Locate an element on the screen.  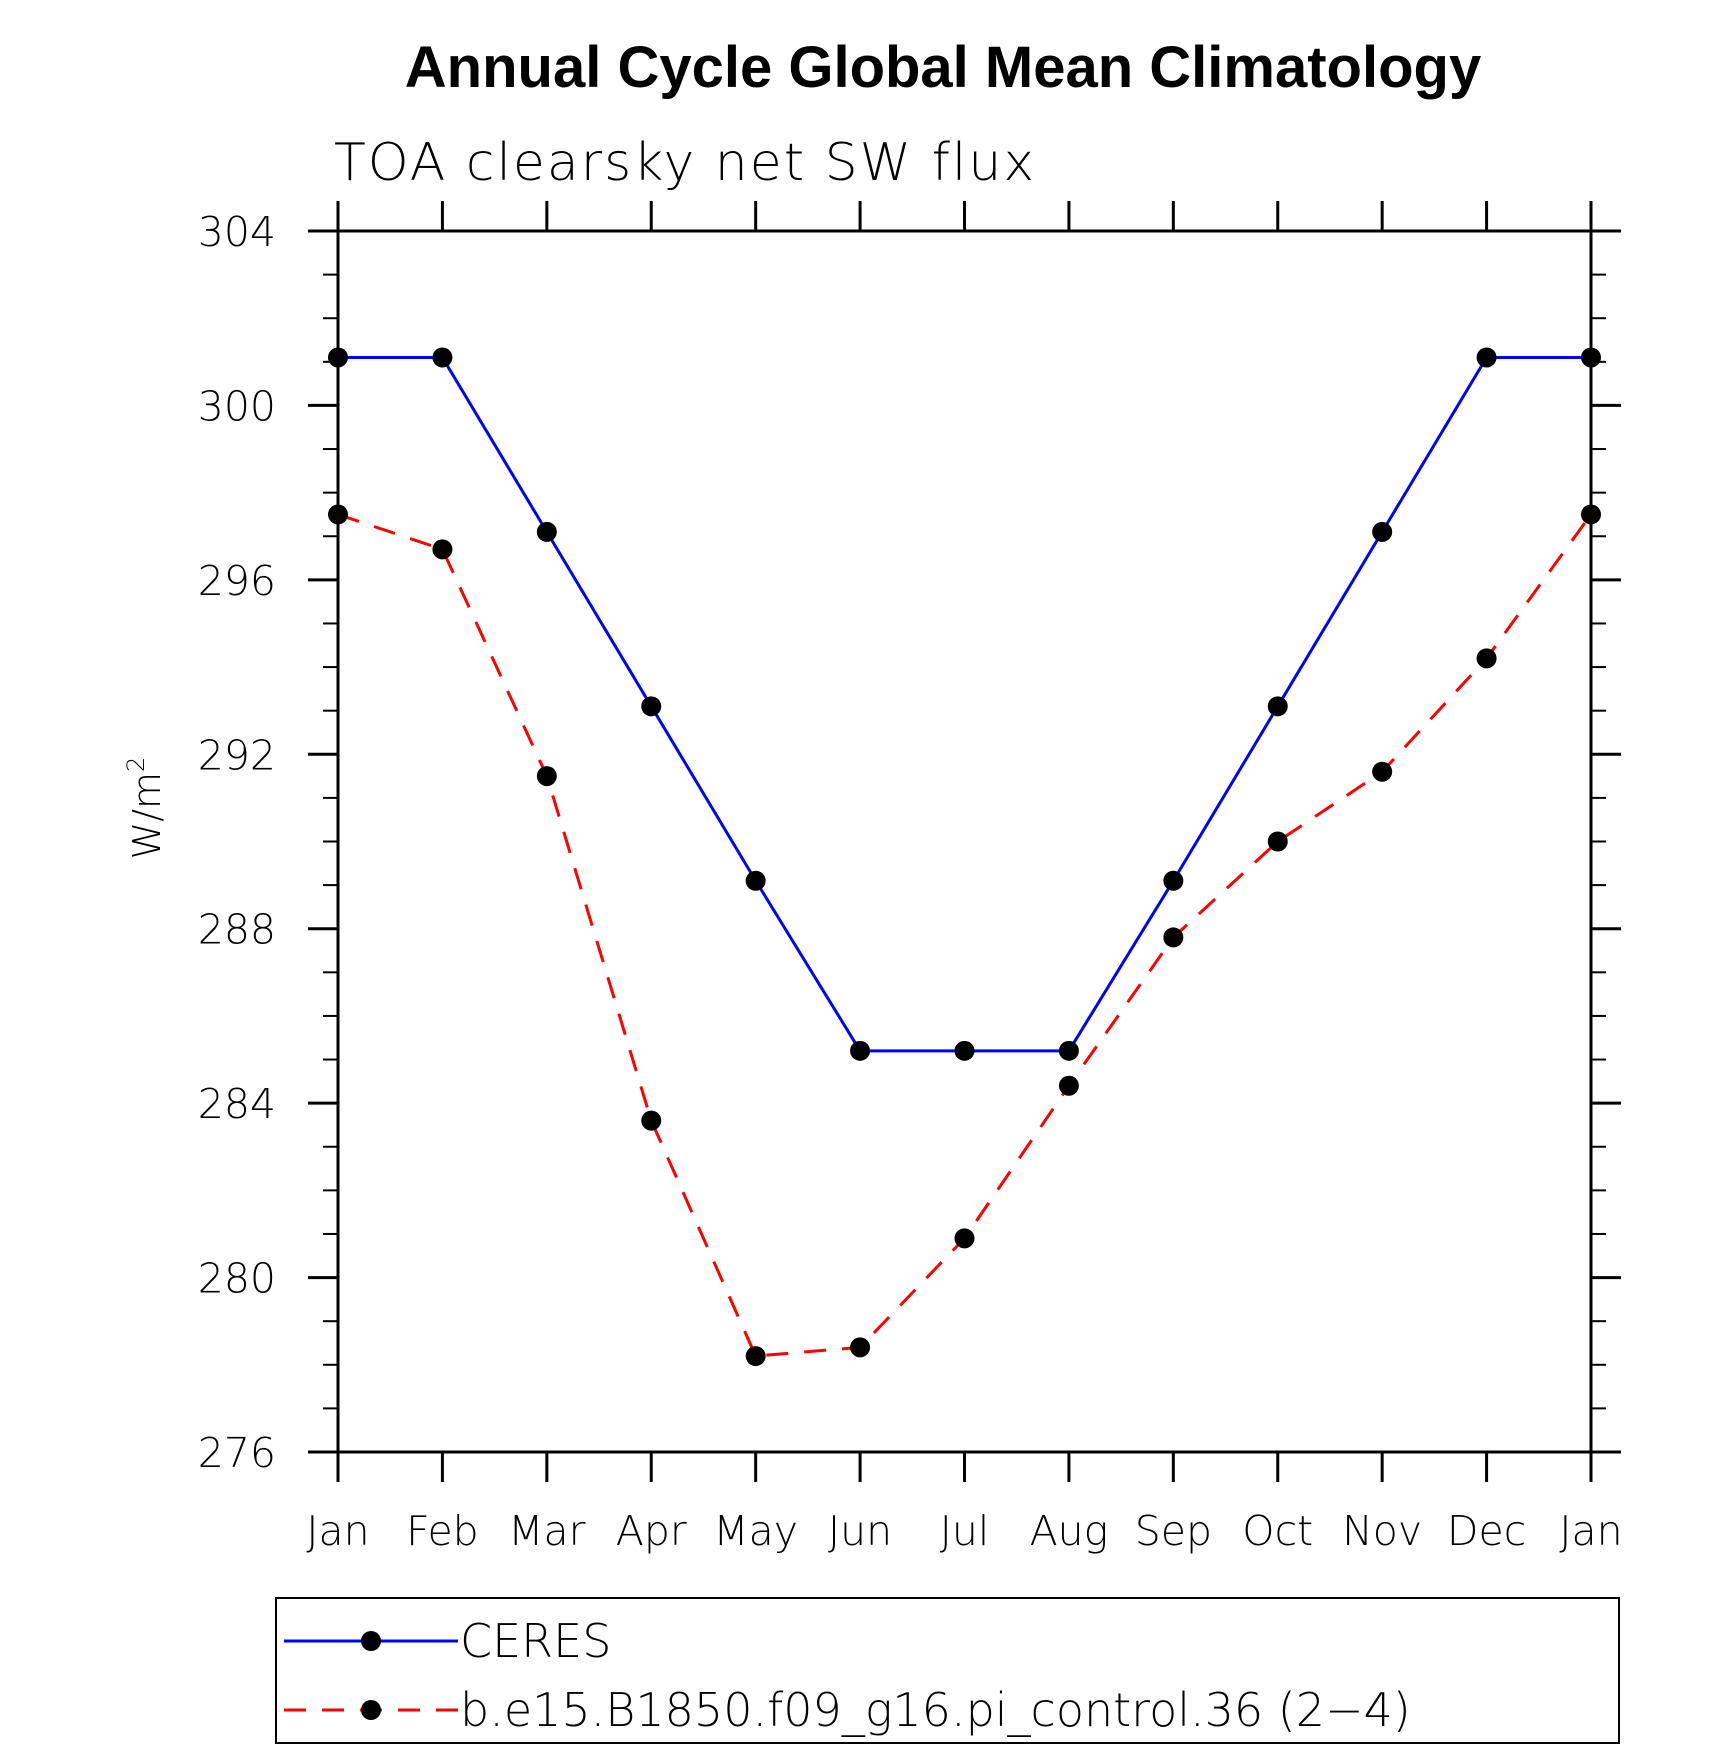
x-tick-label: Jun is located at coordinates (860, 1531).